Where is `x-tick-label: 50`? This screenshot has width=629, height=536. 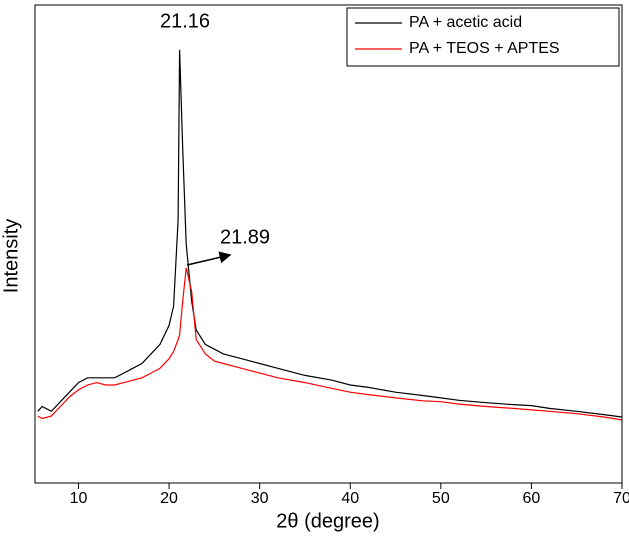 x-tick-label: 50 is located at coordinates (441, 498).